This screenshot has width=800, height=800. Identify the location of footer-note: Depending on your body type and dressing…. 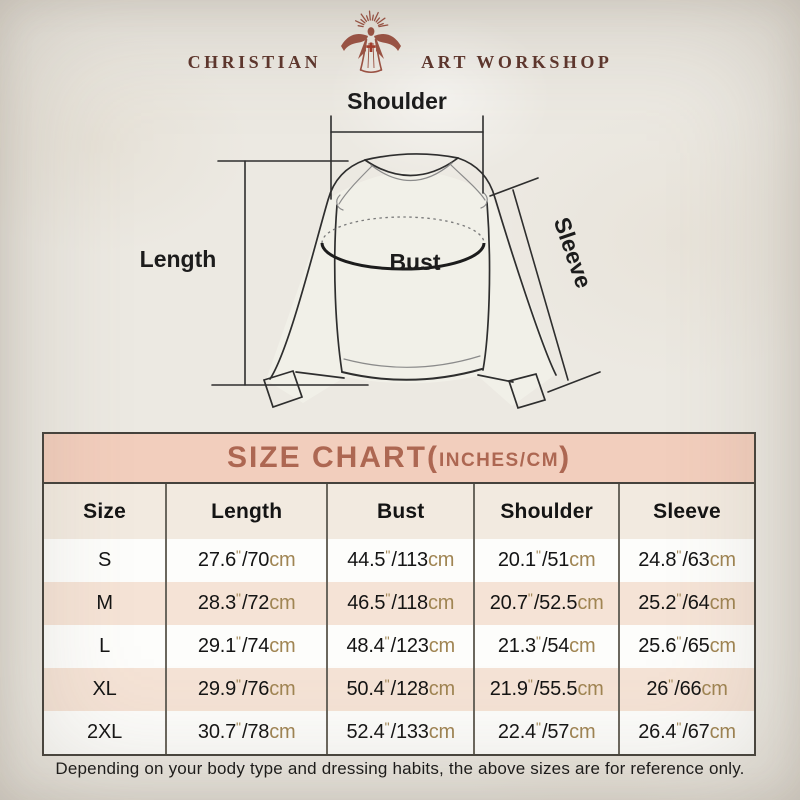
(400, 768).